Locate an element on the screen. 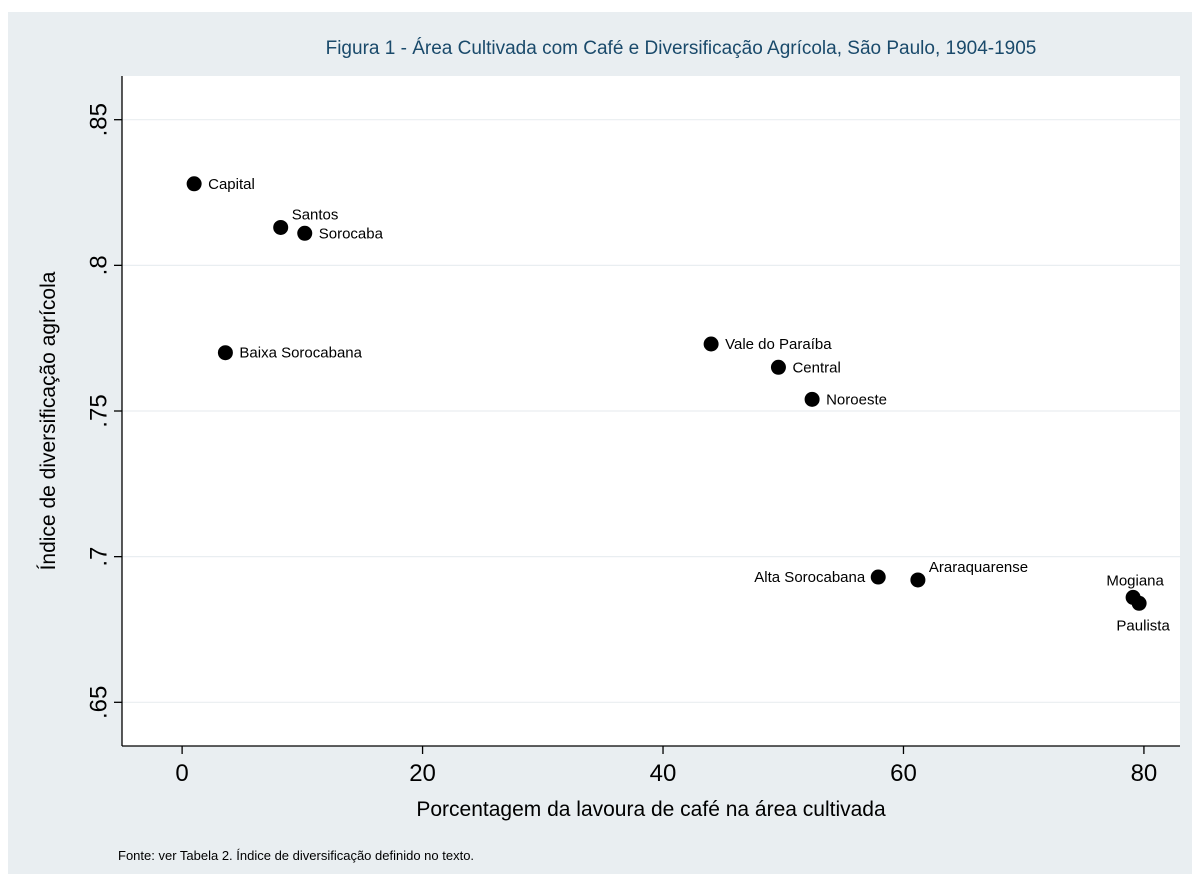  y-tick-label: .65 is located at coordinates (98, 702).